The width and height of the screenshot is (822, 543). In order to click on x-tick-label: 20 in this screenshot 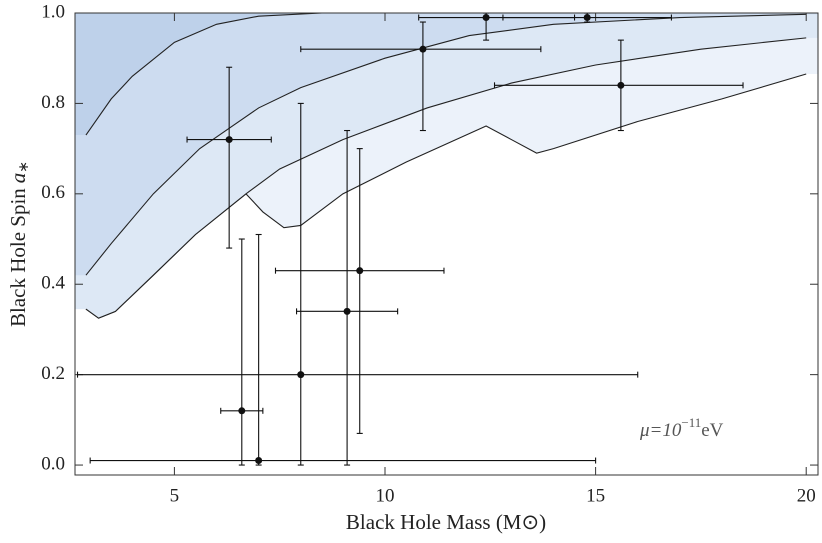, I will do `click(806, 495)`.